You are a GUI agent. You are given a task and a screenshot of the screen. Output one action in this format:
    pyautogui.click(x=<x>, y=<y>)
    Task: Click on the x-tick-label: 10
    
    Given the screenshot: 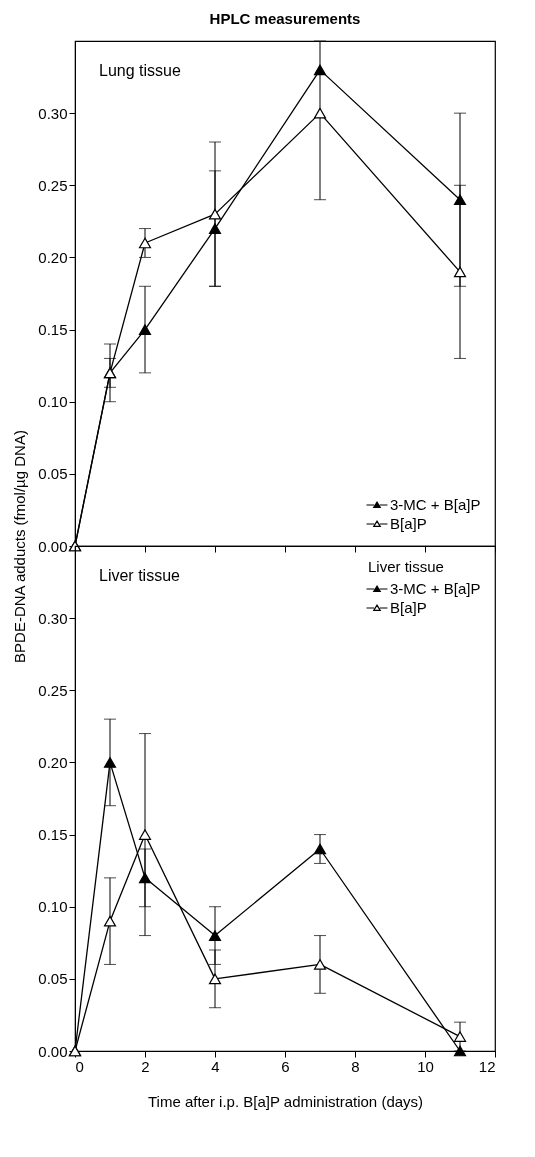 What is the action you would take?
    pyautogui.click(x=425, y=1066)
    